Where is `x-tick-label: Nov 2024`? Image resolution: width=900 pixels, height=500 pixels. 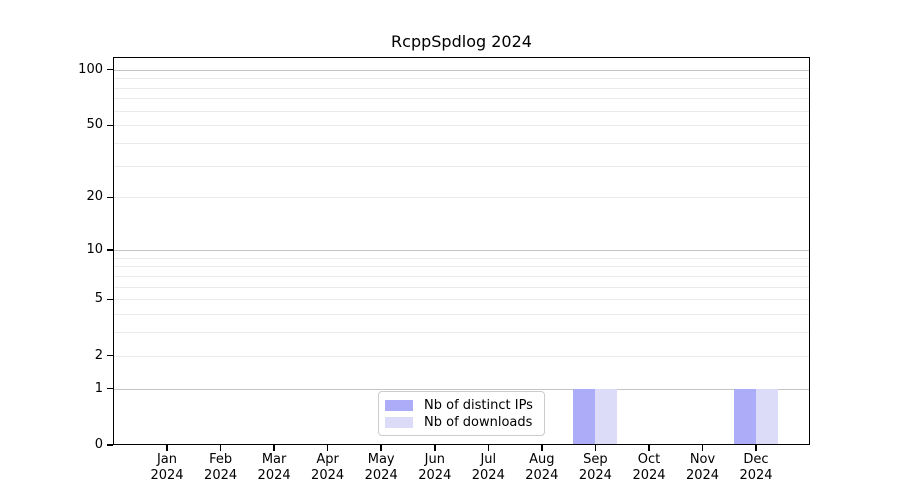 x-tick-label: Nov 2024 is located at coordinates (702, 467).